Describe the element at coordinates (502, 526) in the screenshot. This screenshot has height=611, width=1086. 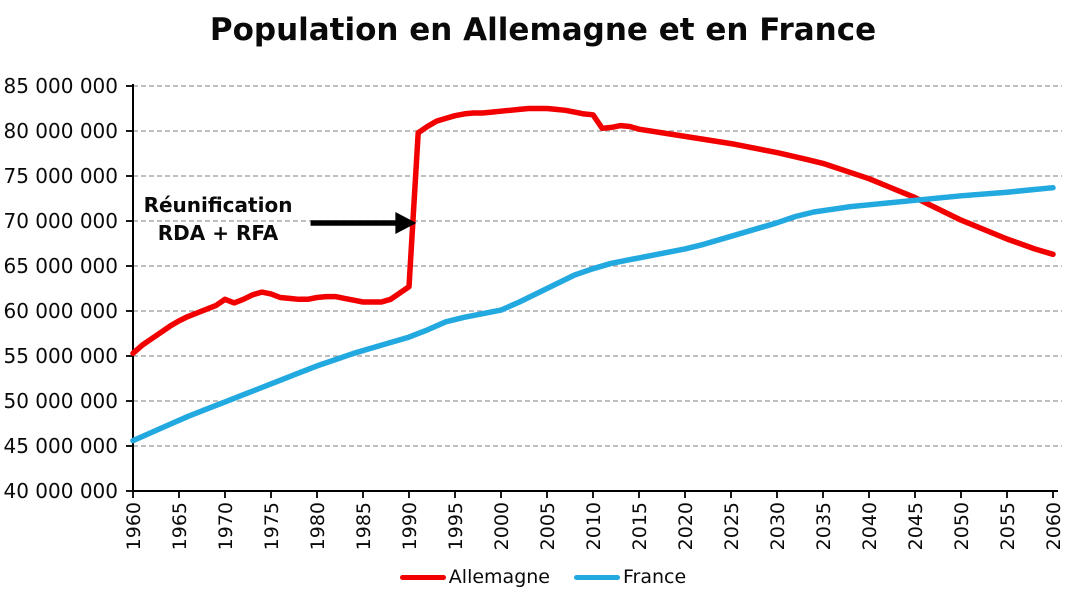
I see `x-axis-tick-label: 2000` at that location.